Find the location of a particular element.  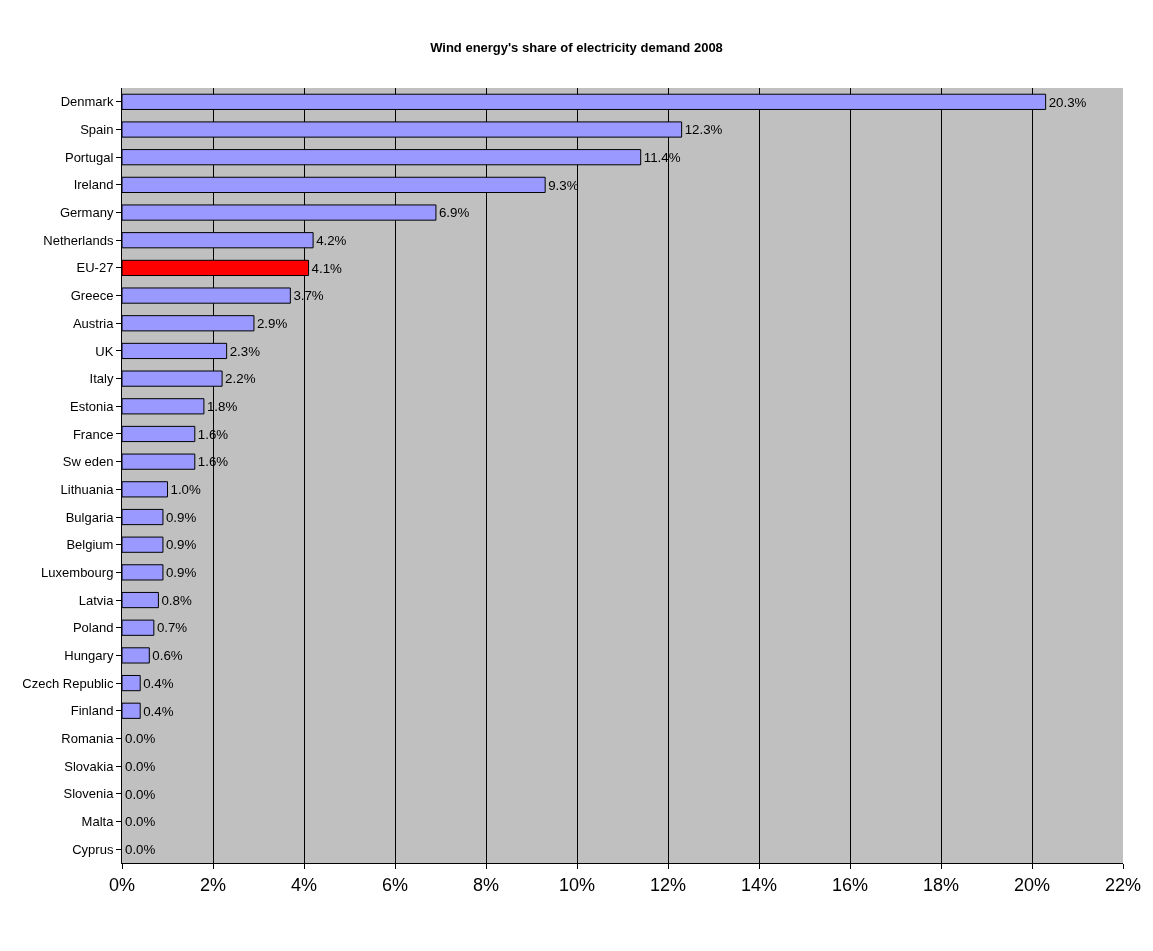

data-label: 2.3% is located at coordinates (245, 351).